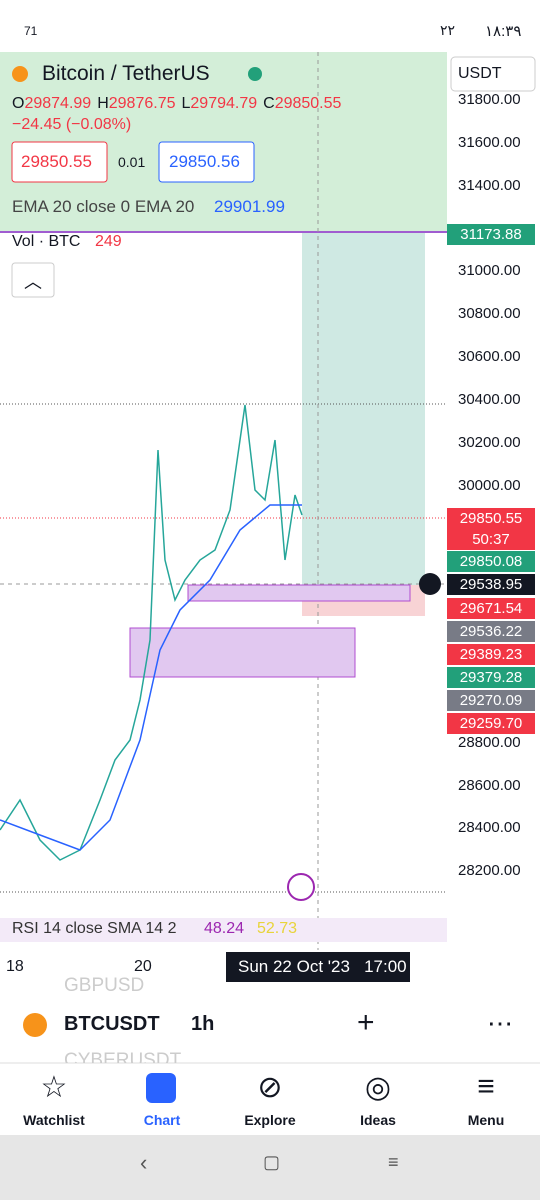  I want to click on change: −24.45 (−0.08%), so click(72, 124).